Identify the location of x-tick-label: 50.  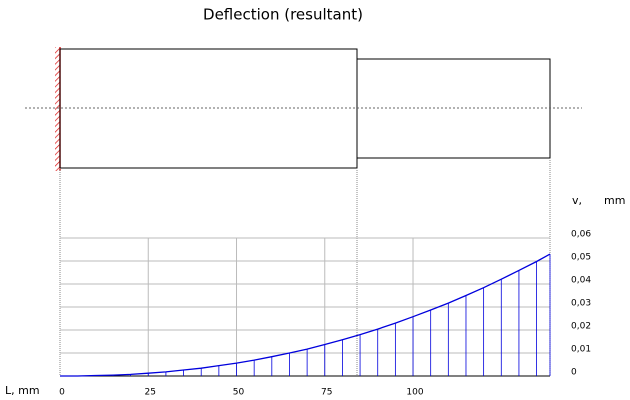
(239, 393).